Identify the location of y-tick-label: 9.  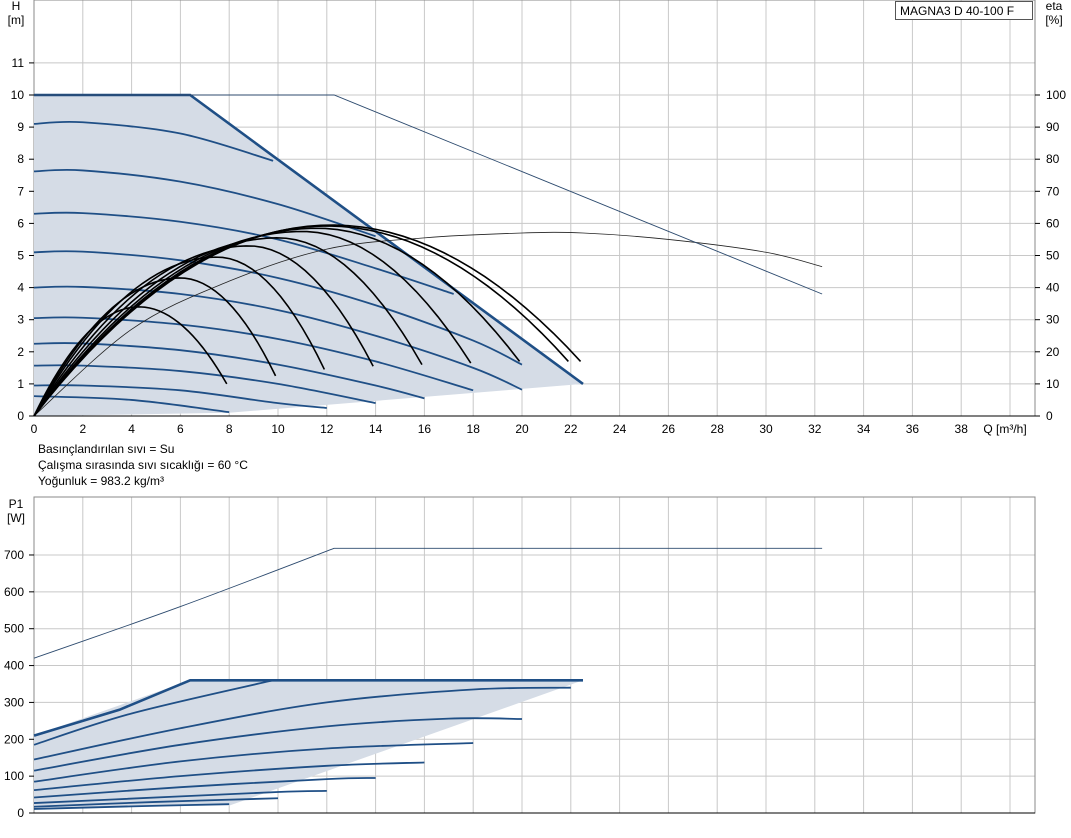
(20, 127).